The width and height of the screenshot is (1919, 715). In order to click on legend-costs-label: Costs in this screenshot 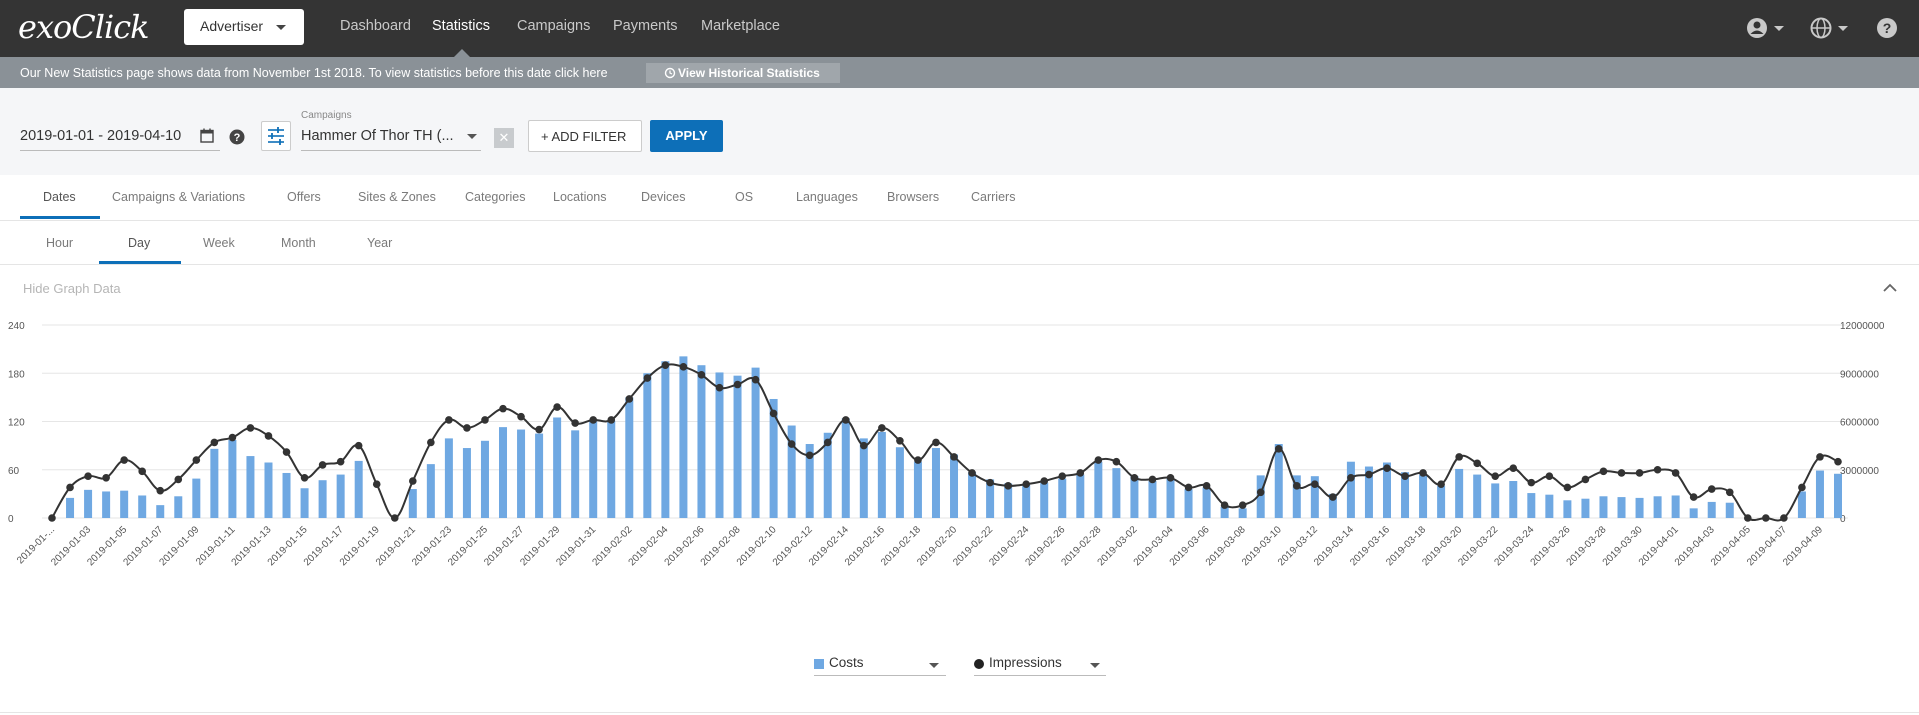, I will do `click(846, 662)`.